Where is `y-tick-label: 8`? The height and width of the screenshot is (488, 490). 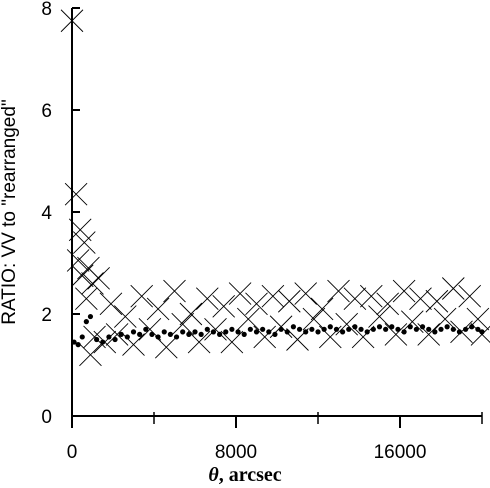
y-tick-label: 8 is located at coordinates (46, 10).